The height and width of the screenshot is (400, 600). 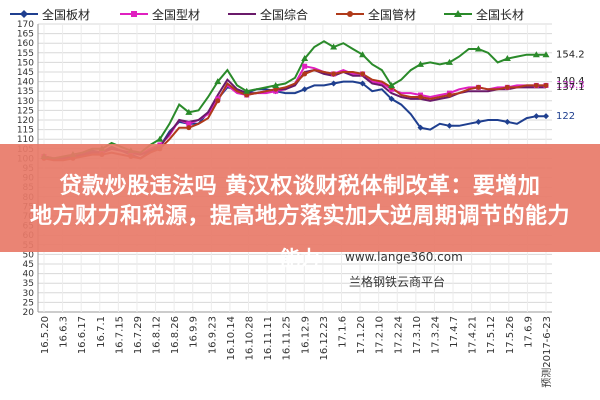 I want to click on y-tick-label: 145, so click(x=25, y=73).